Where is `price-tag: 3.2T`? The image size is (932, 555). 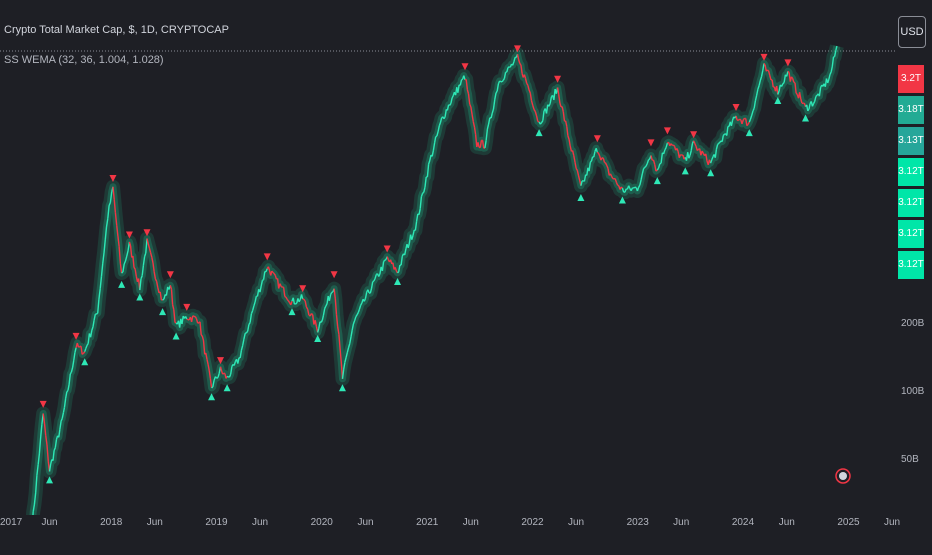 price-tag: 3.2T is located at coordinates (911, 79).